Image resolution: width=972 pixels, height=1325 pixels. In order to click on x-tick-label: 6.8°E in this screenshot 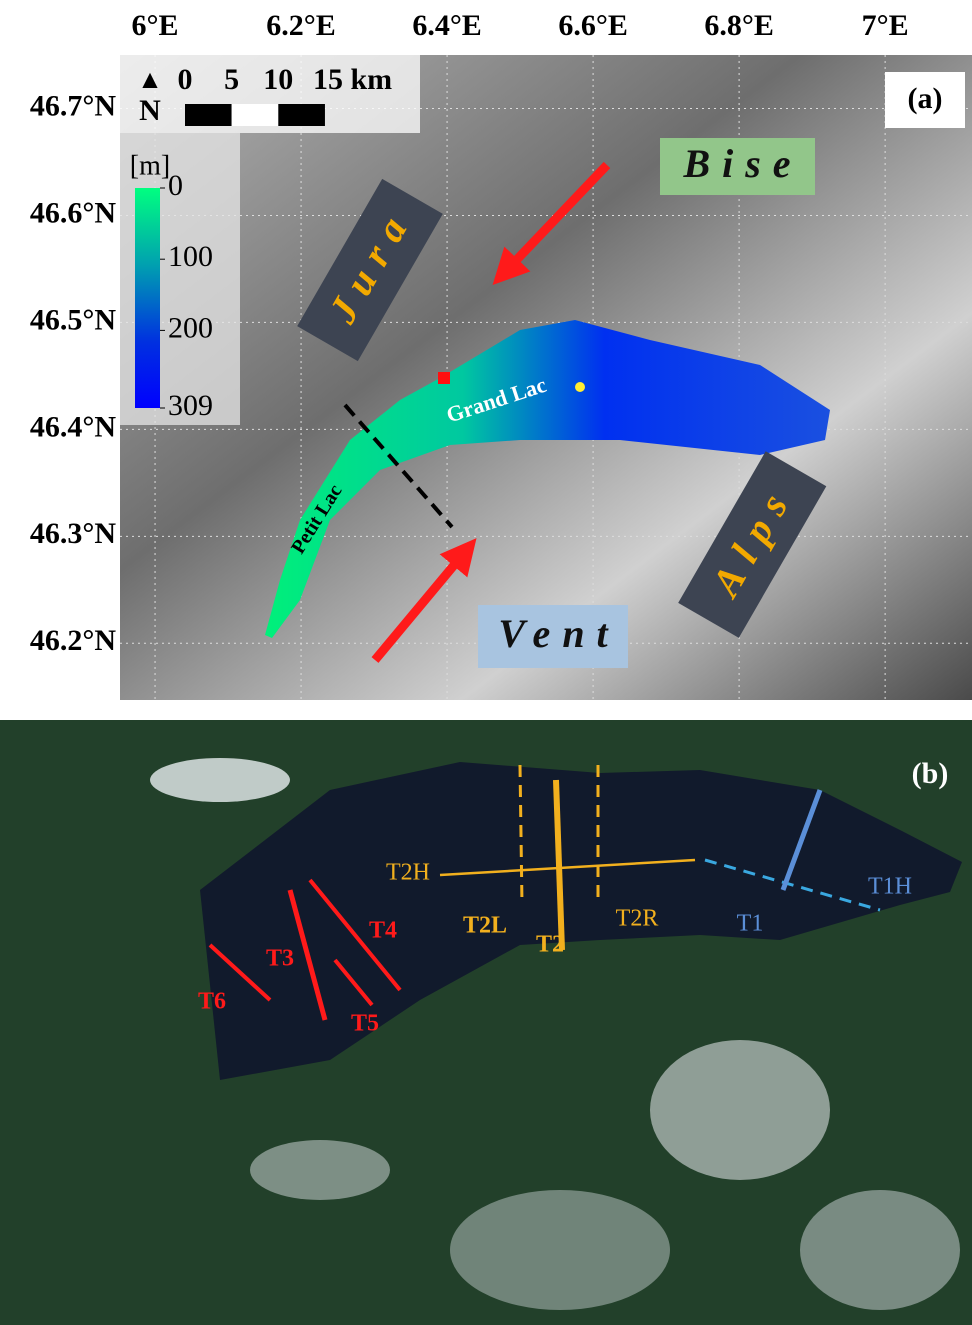, I will do `click(739, 25)`.